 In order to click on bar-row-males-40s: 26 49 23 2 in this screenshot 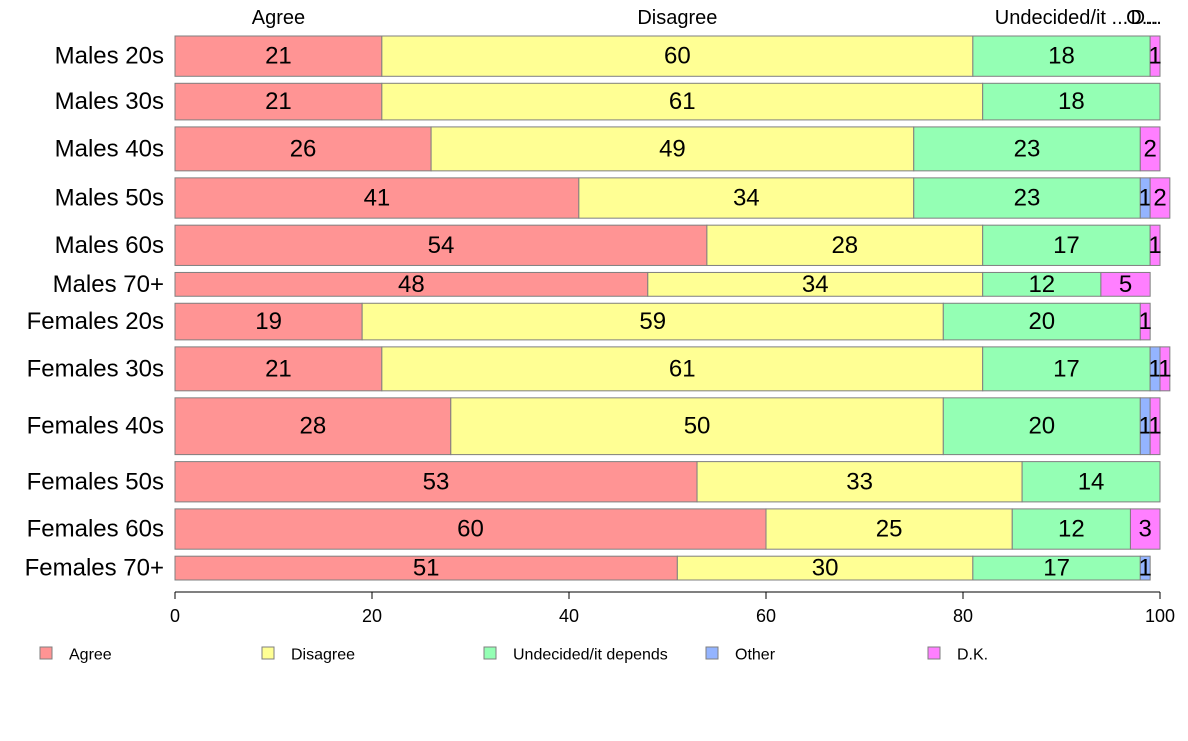, I will do `click(667, 149)`.